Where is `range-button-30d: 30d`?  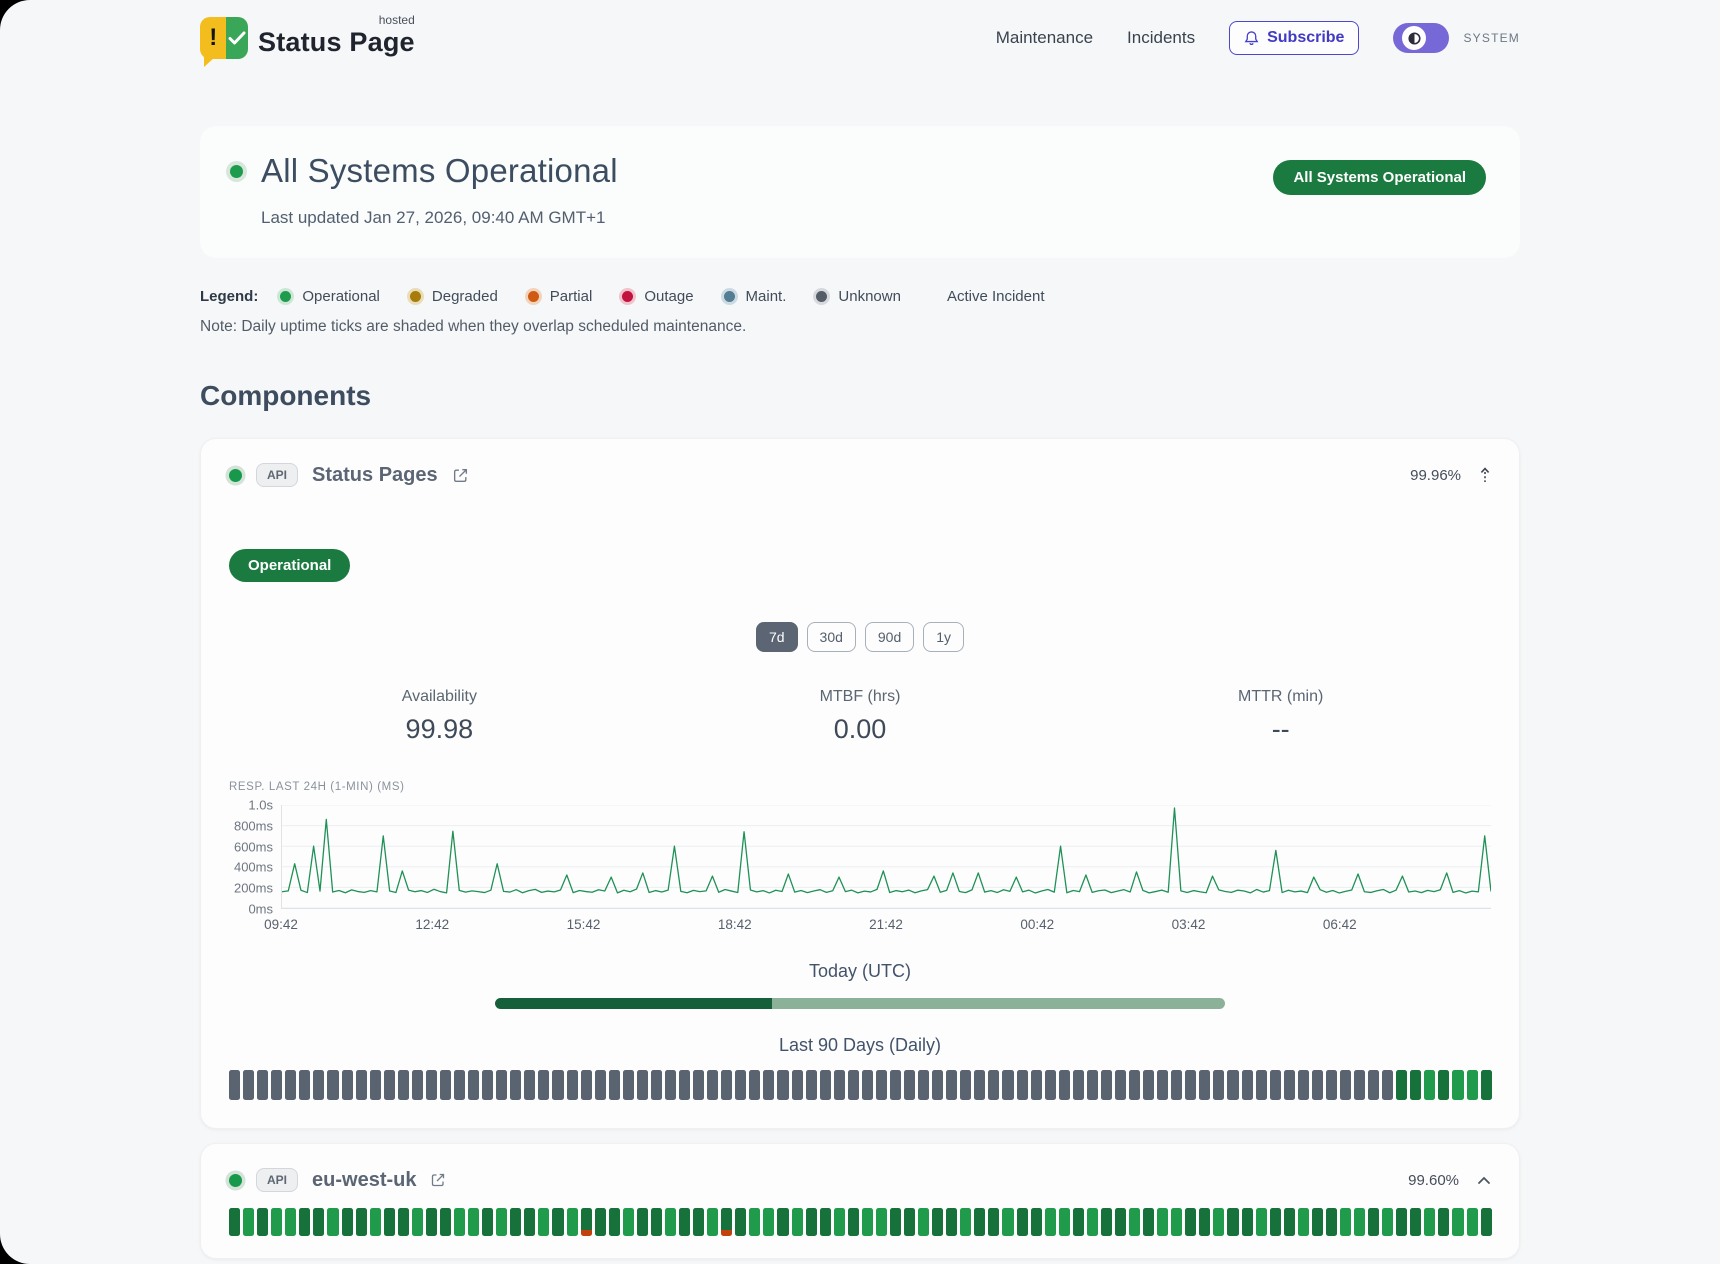 range-button-30d: 30d is located at coordinates (831, 637).